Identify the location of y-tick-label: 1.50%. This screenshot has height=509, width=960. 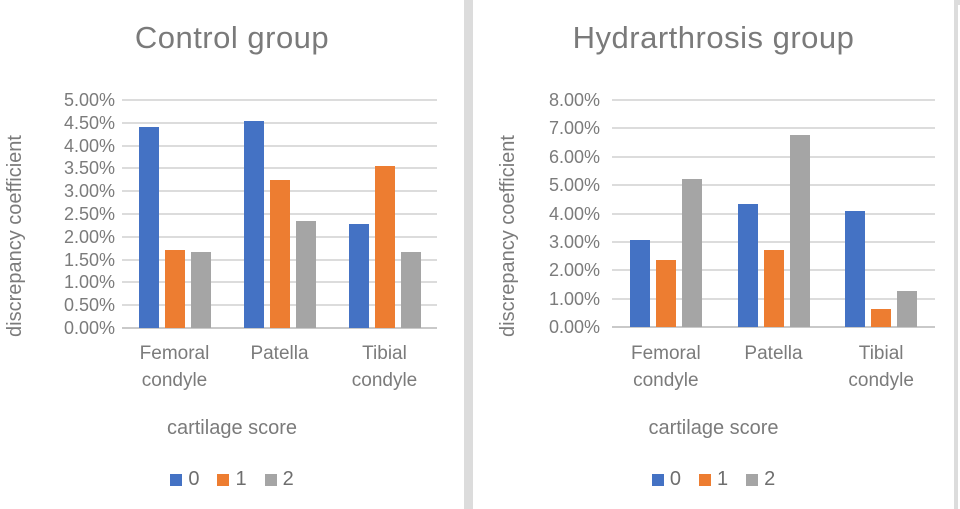
(89, 259).